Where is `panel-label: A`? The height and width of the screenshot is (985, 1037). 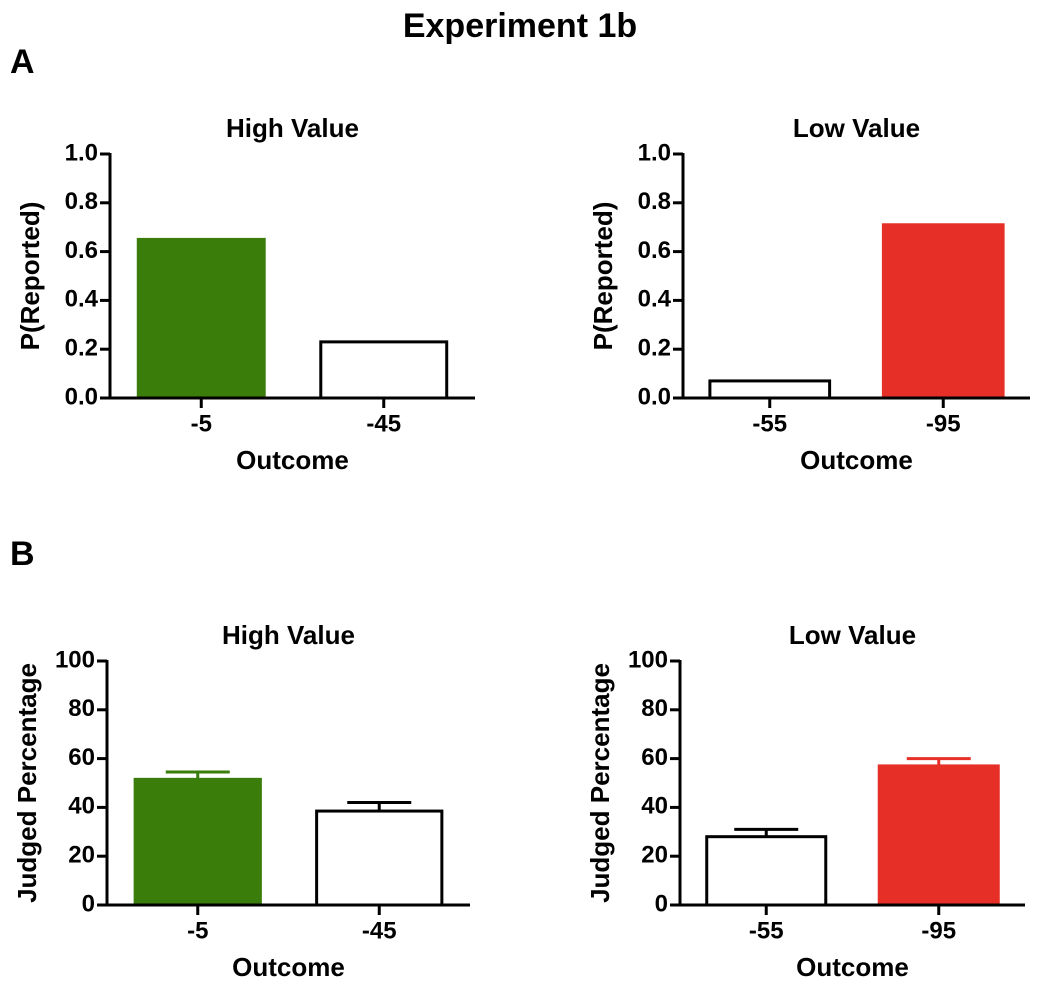
panel-label: A is located at coordinates (22, 62).